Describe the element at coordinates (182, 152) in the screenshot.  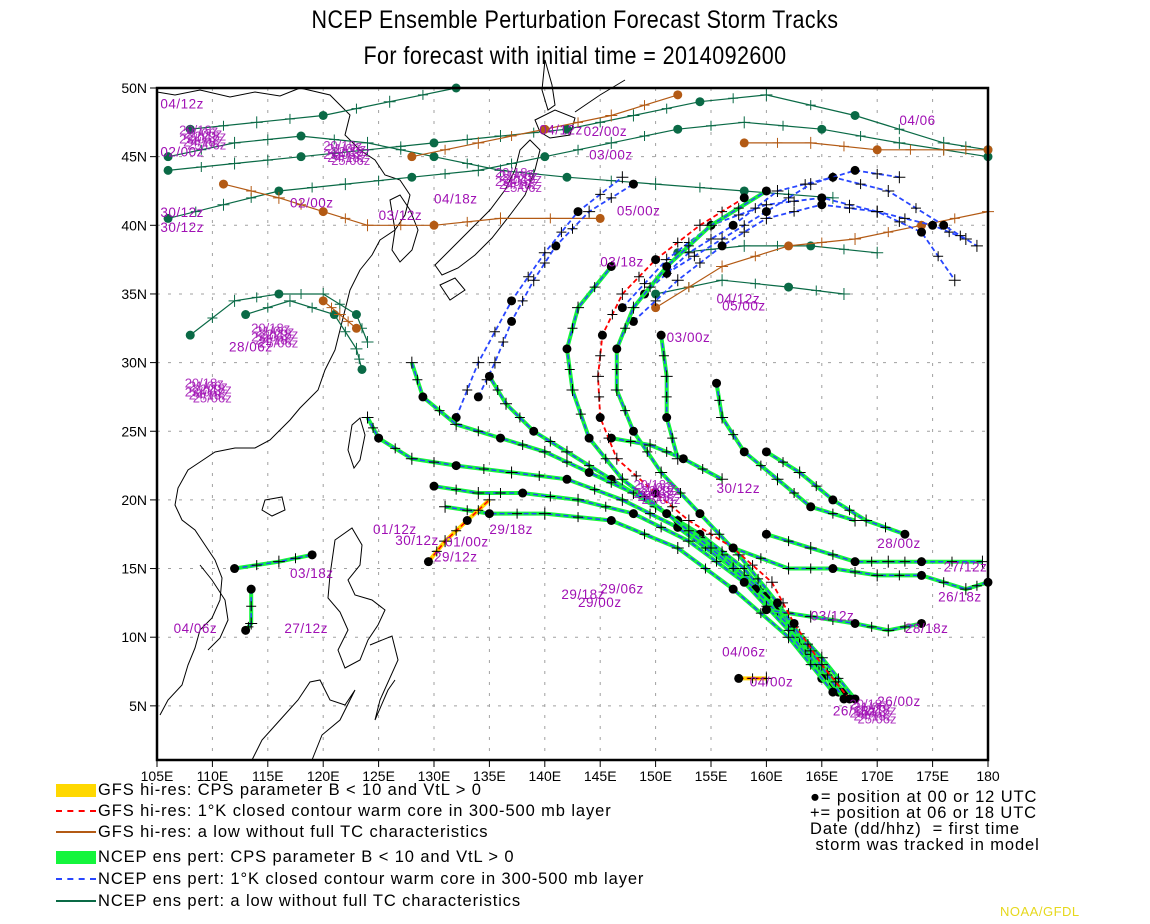
I see `date-label: 02/00z` at that location.